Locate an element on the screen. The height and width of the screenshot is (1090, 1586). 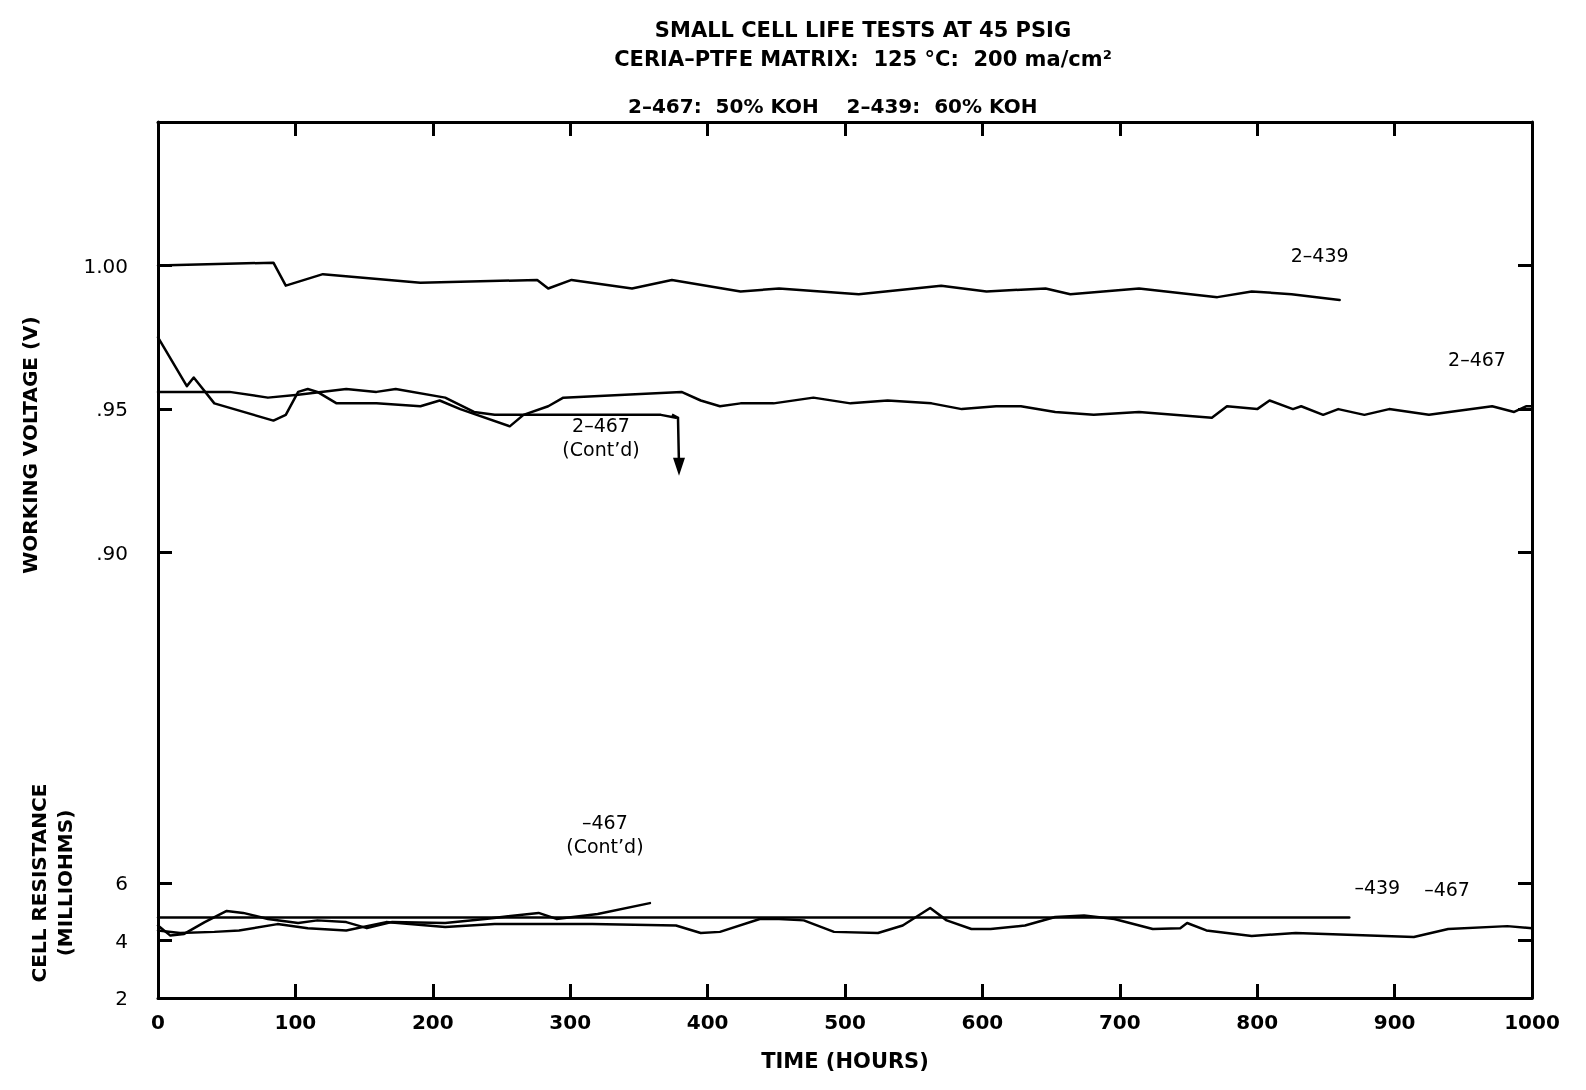
chart-subtitle: CERIA–PTFE MATRIX: 125 °C: 200 ma/cm² is located at coordinates (863, 58).